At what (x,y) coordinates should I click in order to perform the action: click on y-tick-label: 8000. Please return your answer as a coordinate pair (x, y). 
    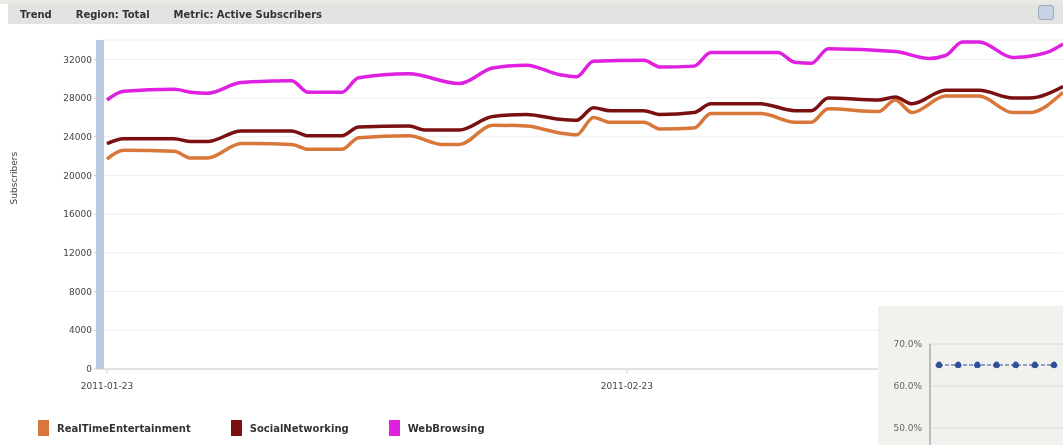
    Looking at the image, I should click on (81, 291).